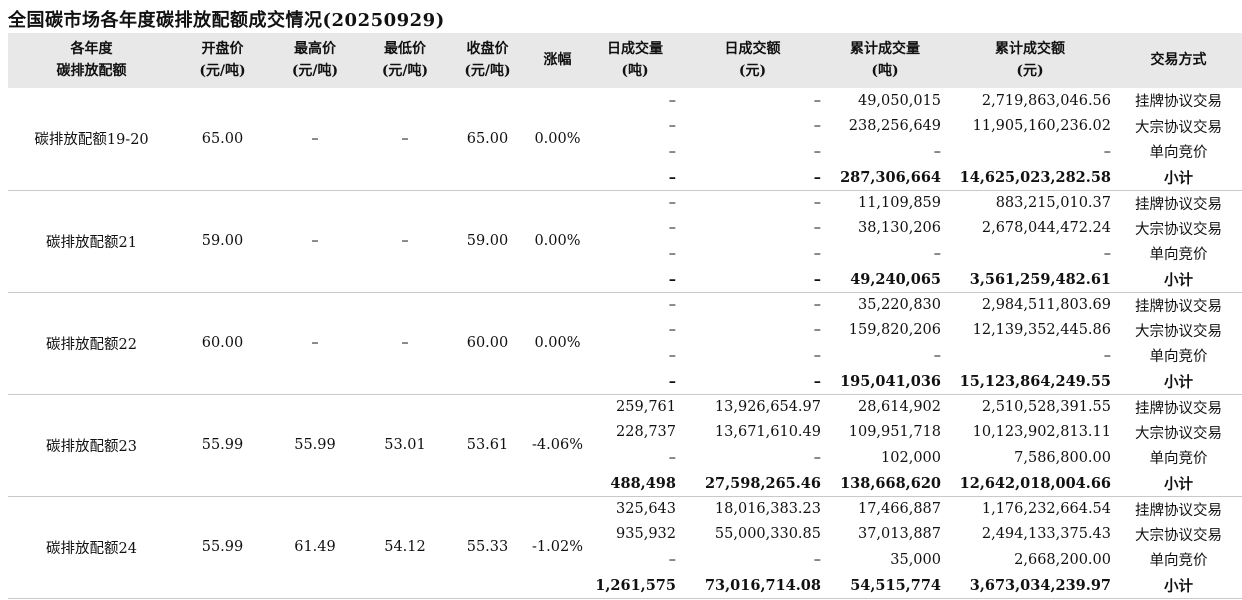 This screenshot has height=600, width=1242. What do you see at coordinates (405, 138) in the screenshot?
I see `low-price: –` at bounding box center [405, 138].